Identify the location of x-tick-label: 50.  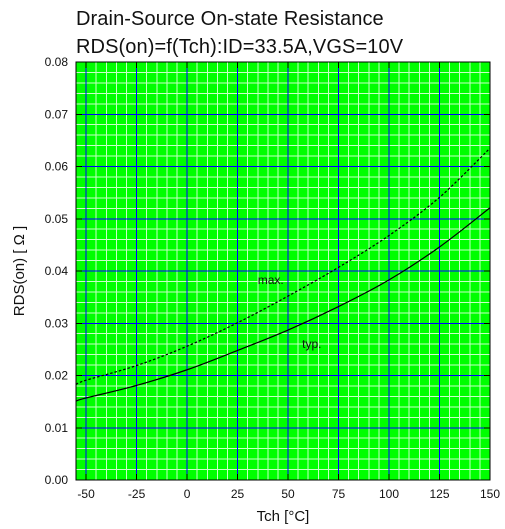
(288, 494).